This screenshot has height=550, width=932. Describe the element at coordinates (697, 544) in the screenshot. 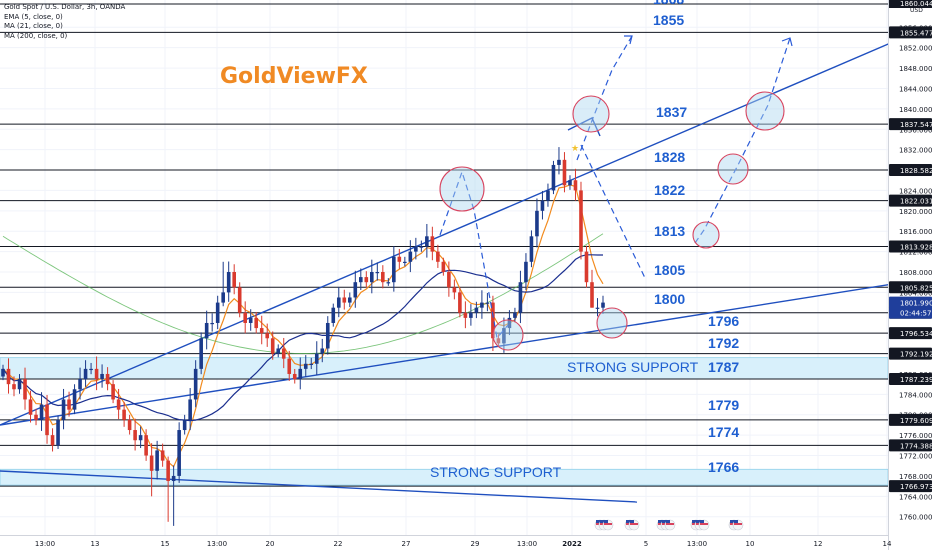

I see `time-tick: 13:00` at that location.